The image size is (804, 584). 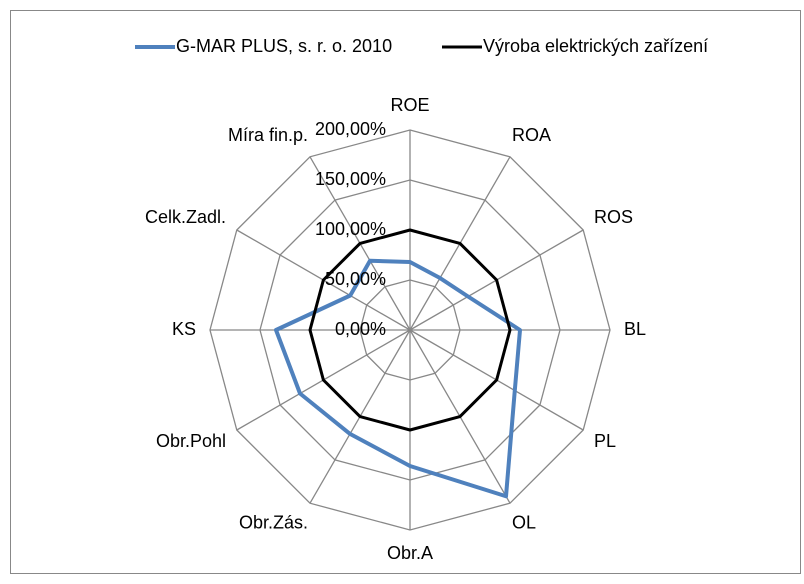 What do you see at coordinates (605, 441) in the screenshot?
I see `category-label: PL` at bounding box center [605, 441].